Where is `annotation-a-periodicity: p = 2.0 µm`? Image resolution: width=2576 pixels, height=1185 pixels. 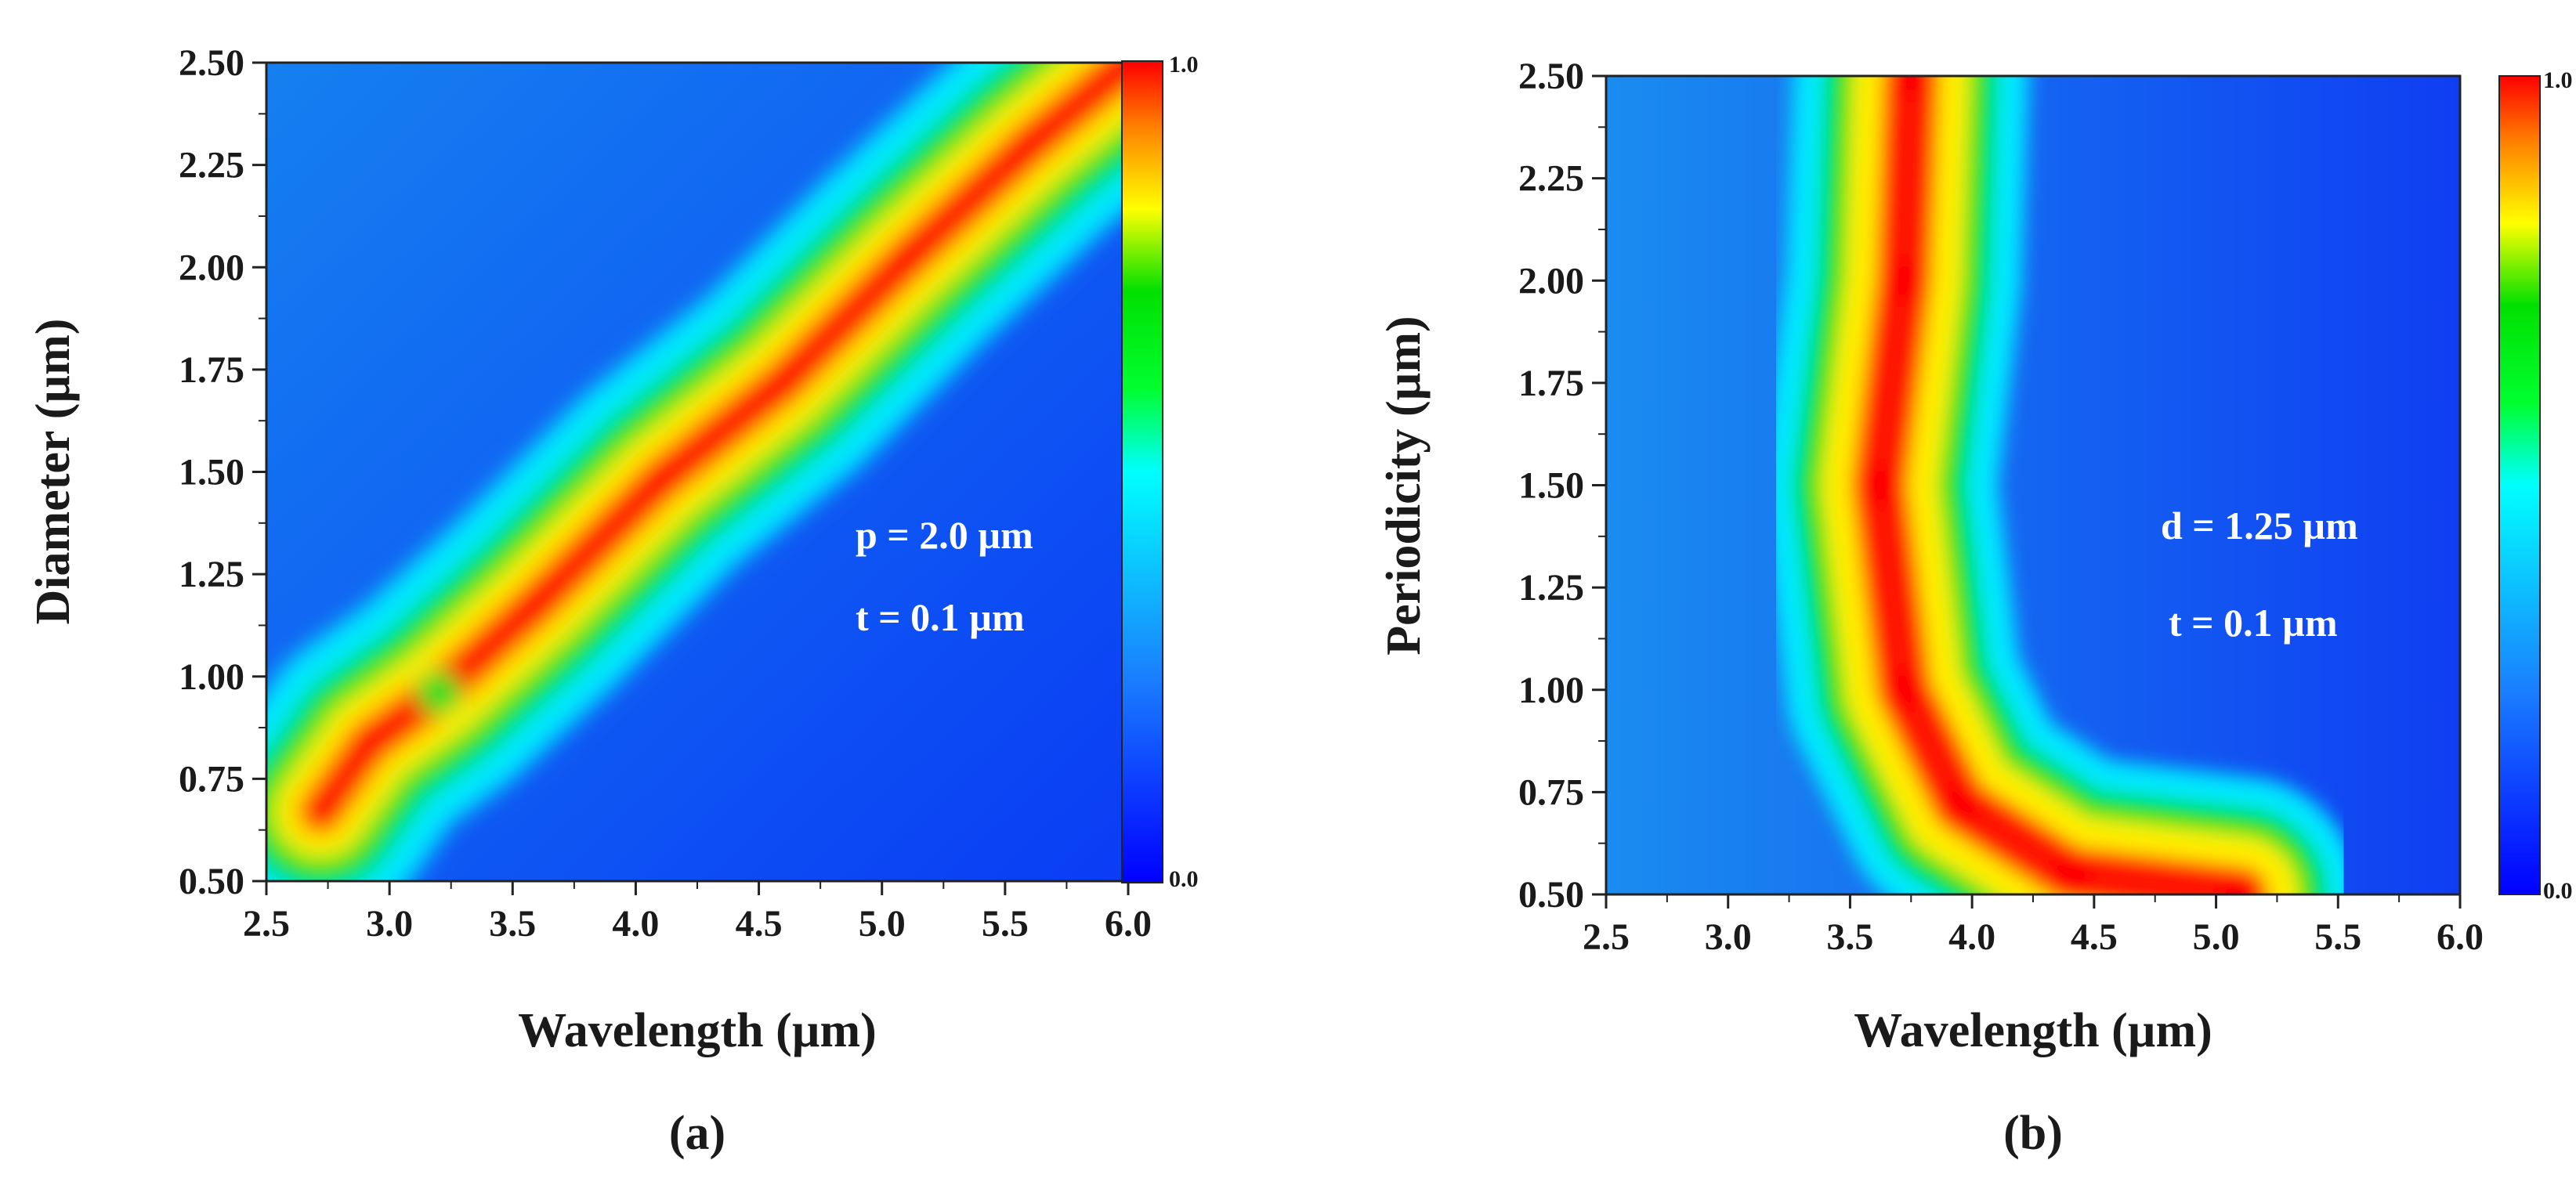
annotation-a-periodicity: p = 2.0 µm is located at coordinates (945, 535).